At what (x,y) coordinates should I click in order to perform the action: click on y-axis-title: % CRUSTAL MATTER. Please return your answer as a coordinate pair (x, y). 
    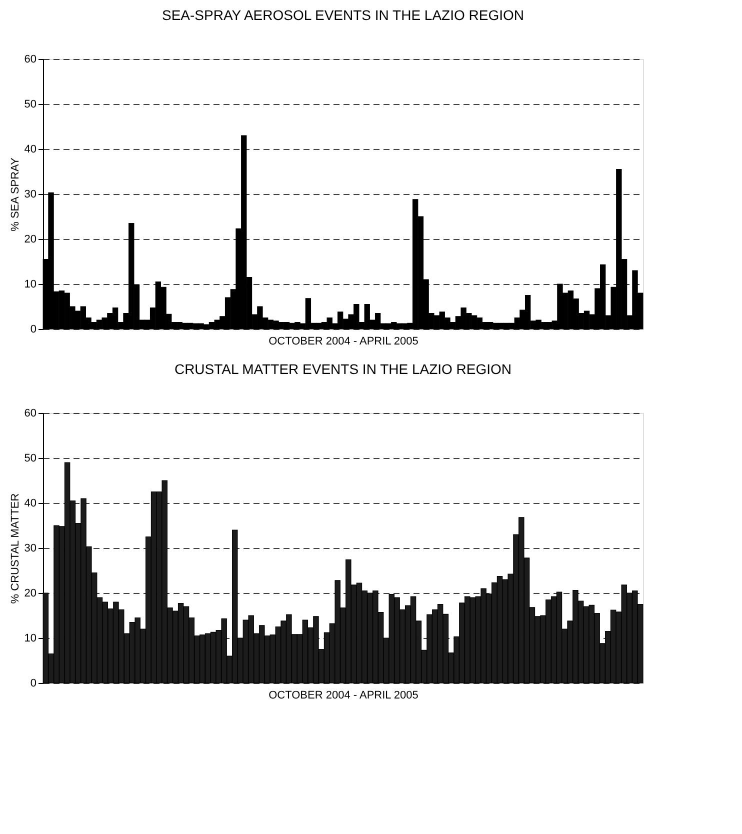
    Looking at the image, I should click on (15, 548).